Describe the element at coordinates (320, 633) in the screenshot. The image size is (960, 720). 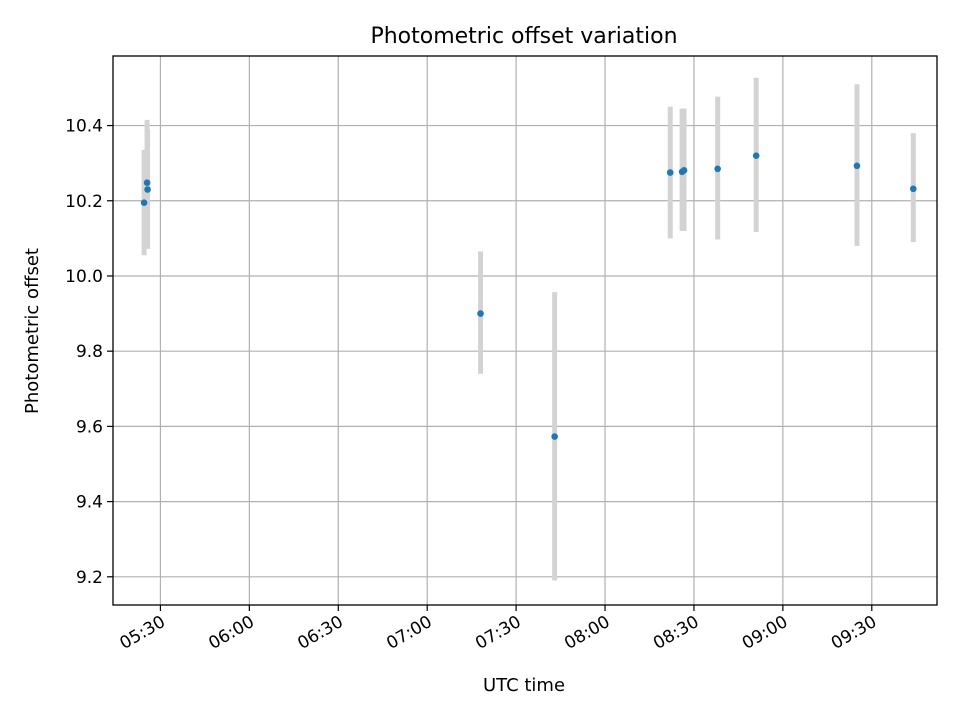
I see `x-tick-label: 06:30` at that location.